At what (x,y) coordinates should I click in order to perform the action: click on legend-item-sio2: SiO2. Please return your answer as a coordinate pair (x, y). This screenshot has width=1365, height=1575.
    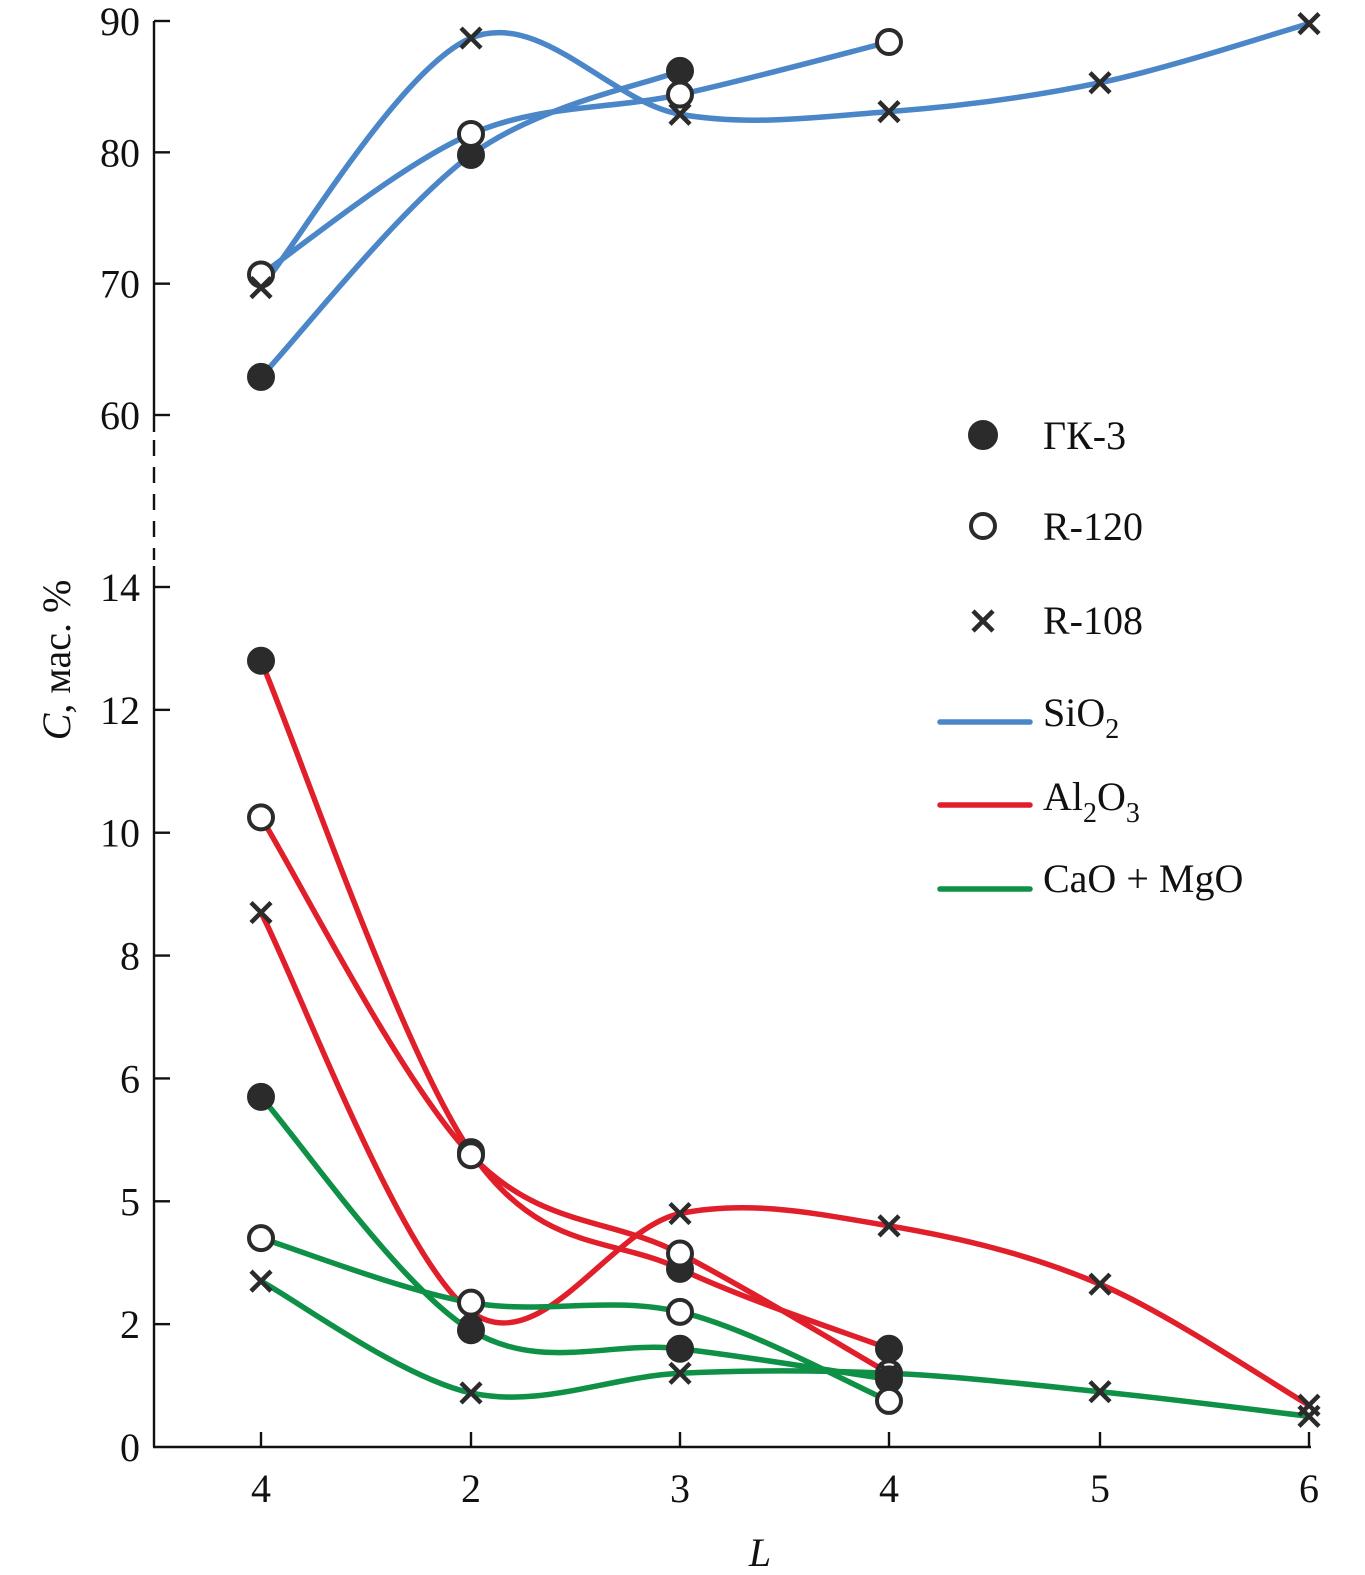
    Looking at the image, I should click on (1028, 717).